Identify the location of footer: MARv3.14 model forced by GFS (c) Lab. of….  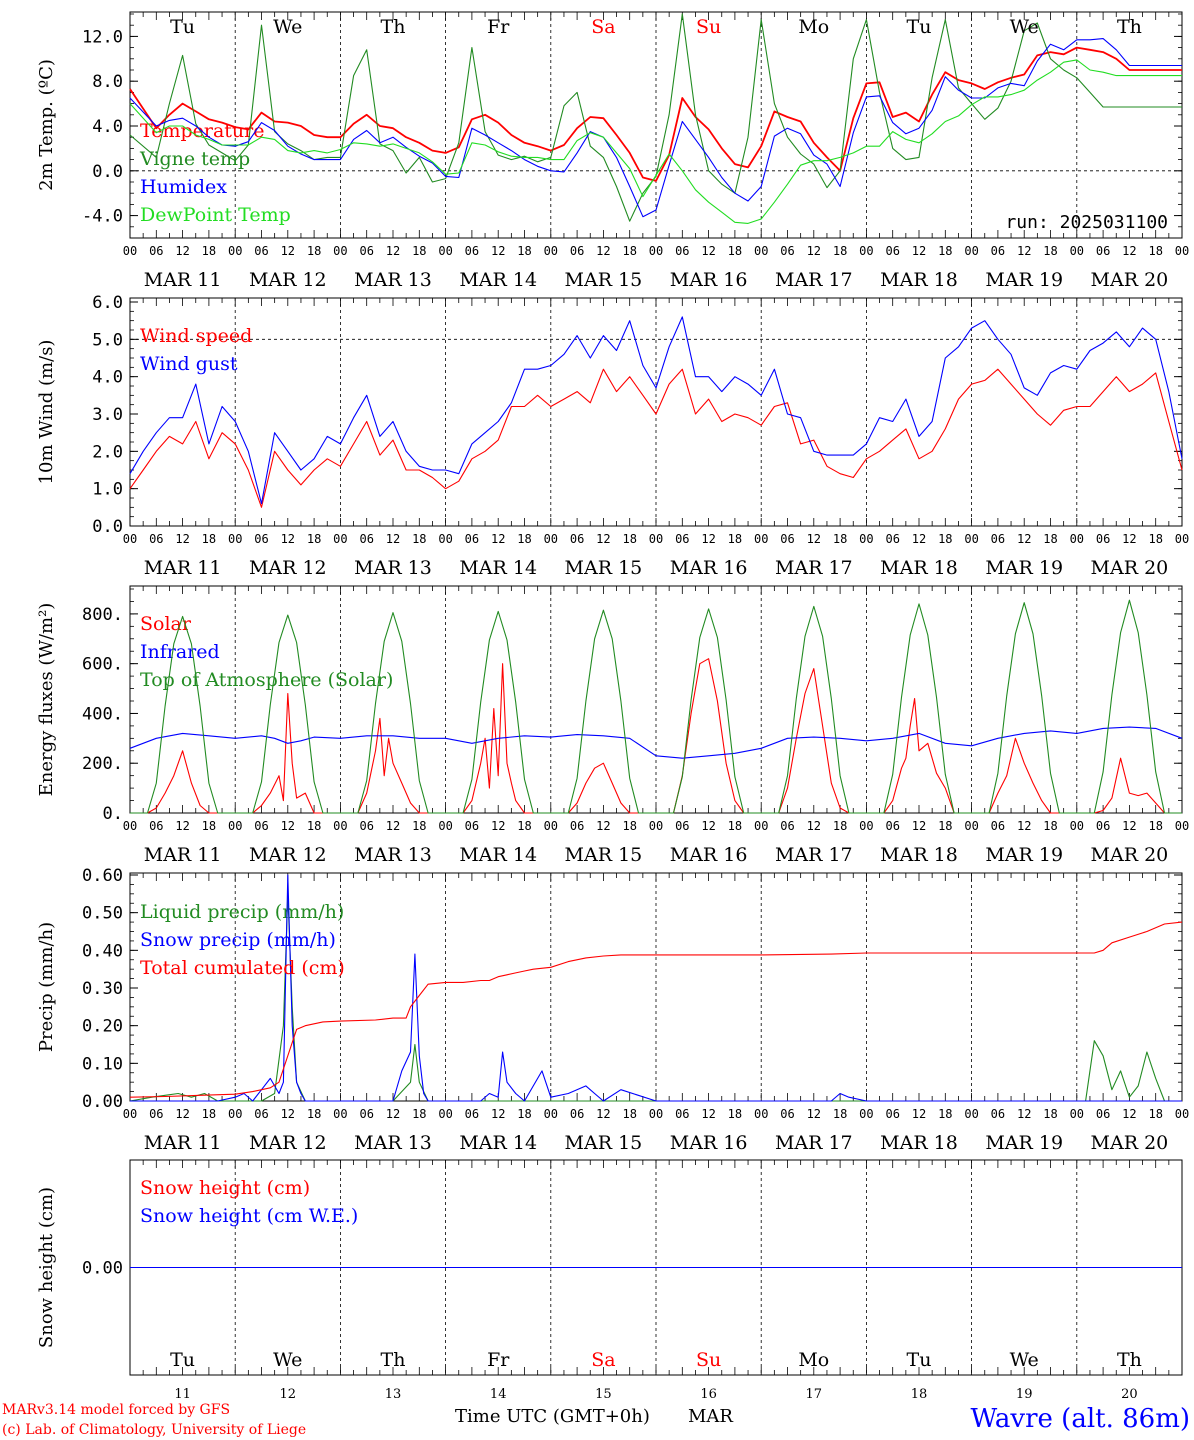
(596, 1420).